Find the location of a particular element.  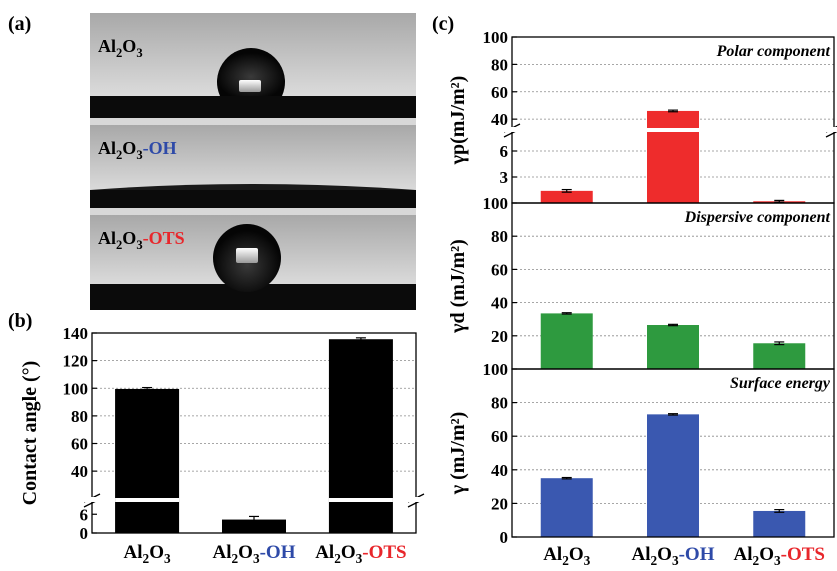

ytick-b-lo-0: 0 is located at coordinates (84, 533).